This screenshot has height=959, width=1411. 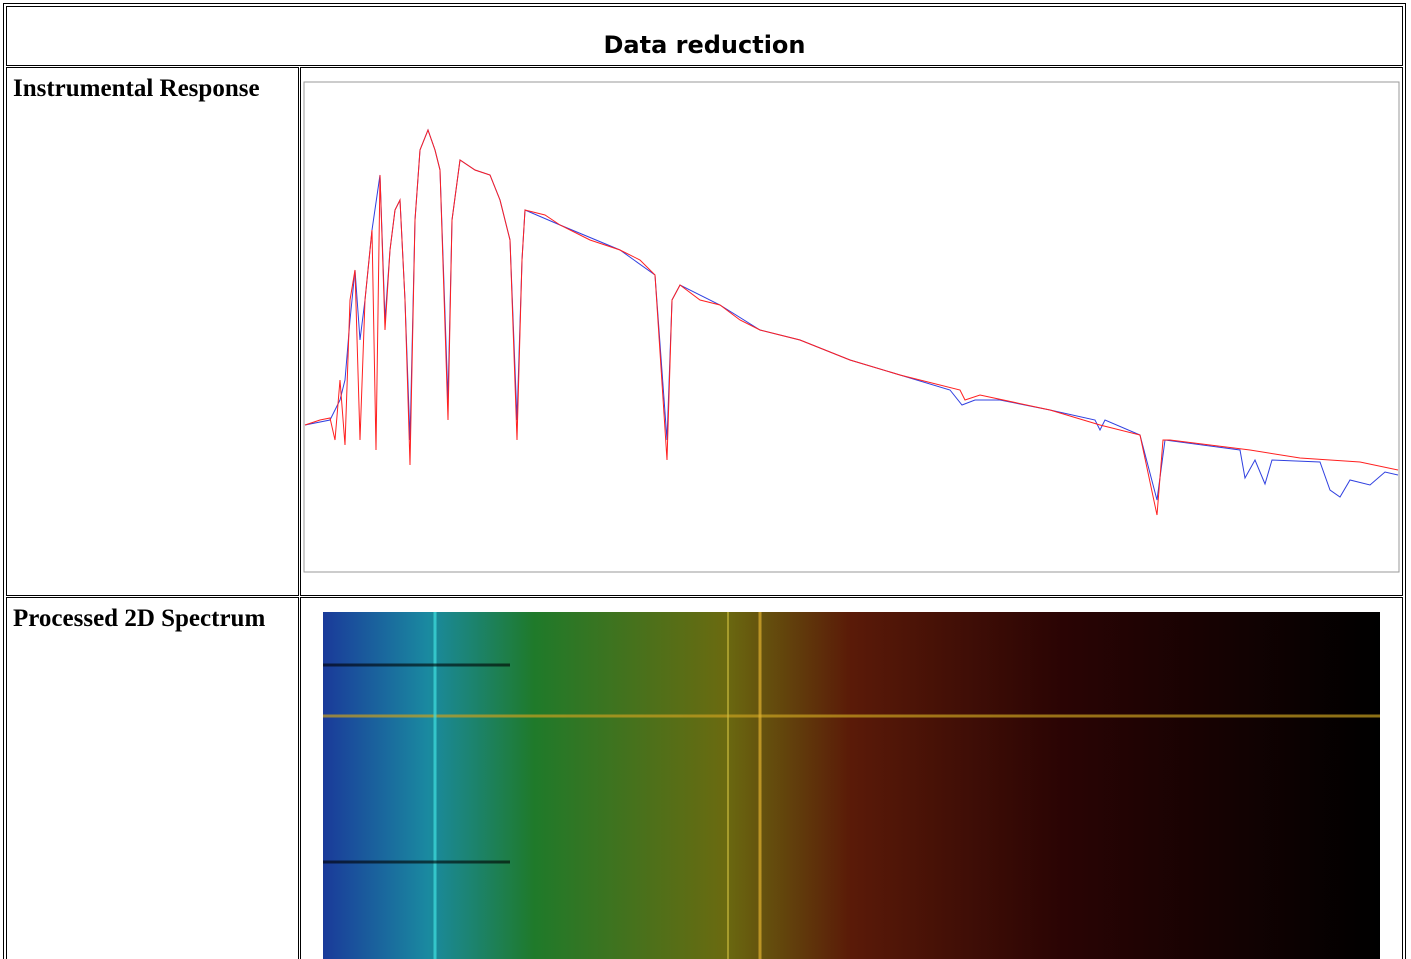 What do you see at coordinates (152, 331) in the screenshot?
I see `row-label-cell: Instrumental Response` at bounding box center [152, 331].